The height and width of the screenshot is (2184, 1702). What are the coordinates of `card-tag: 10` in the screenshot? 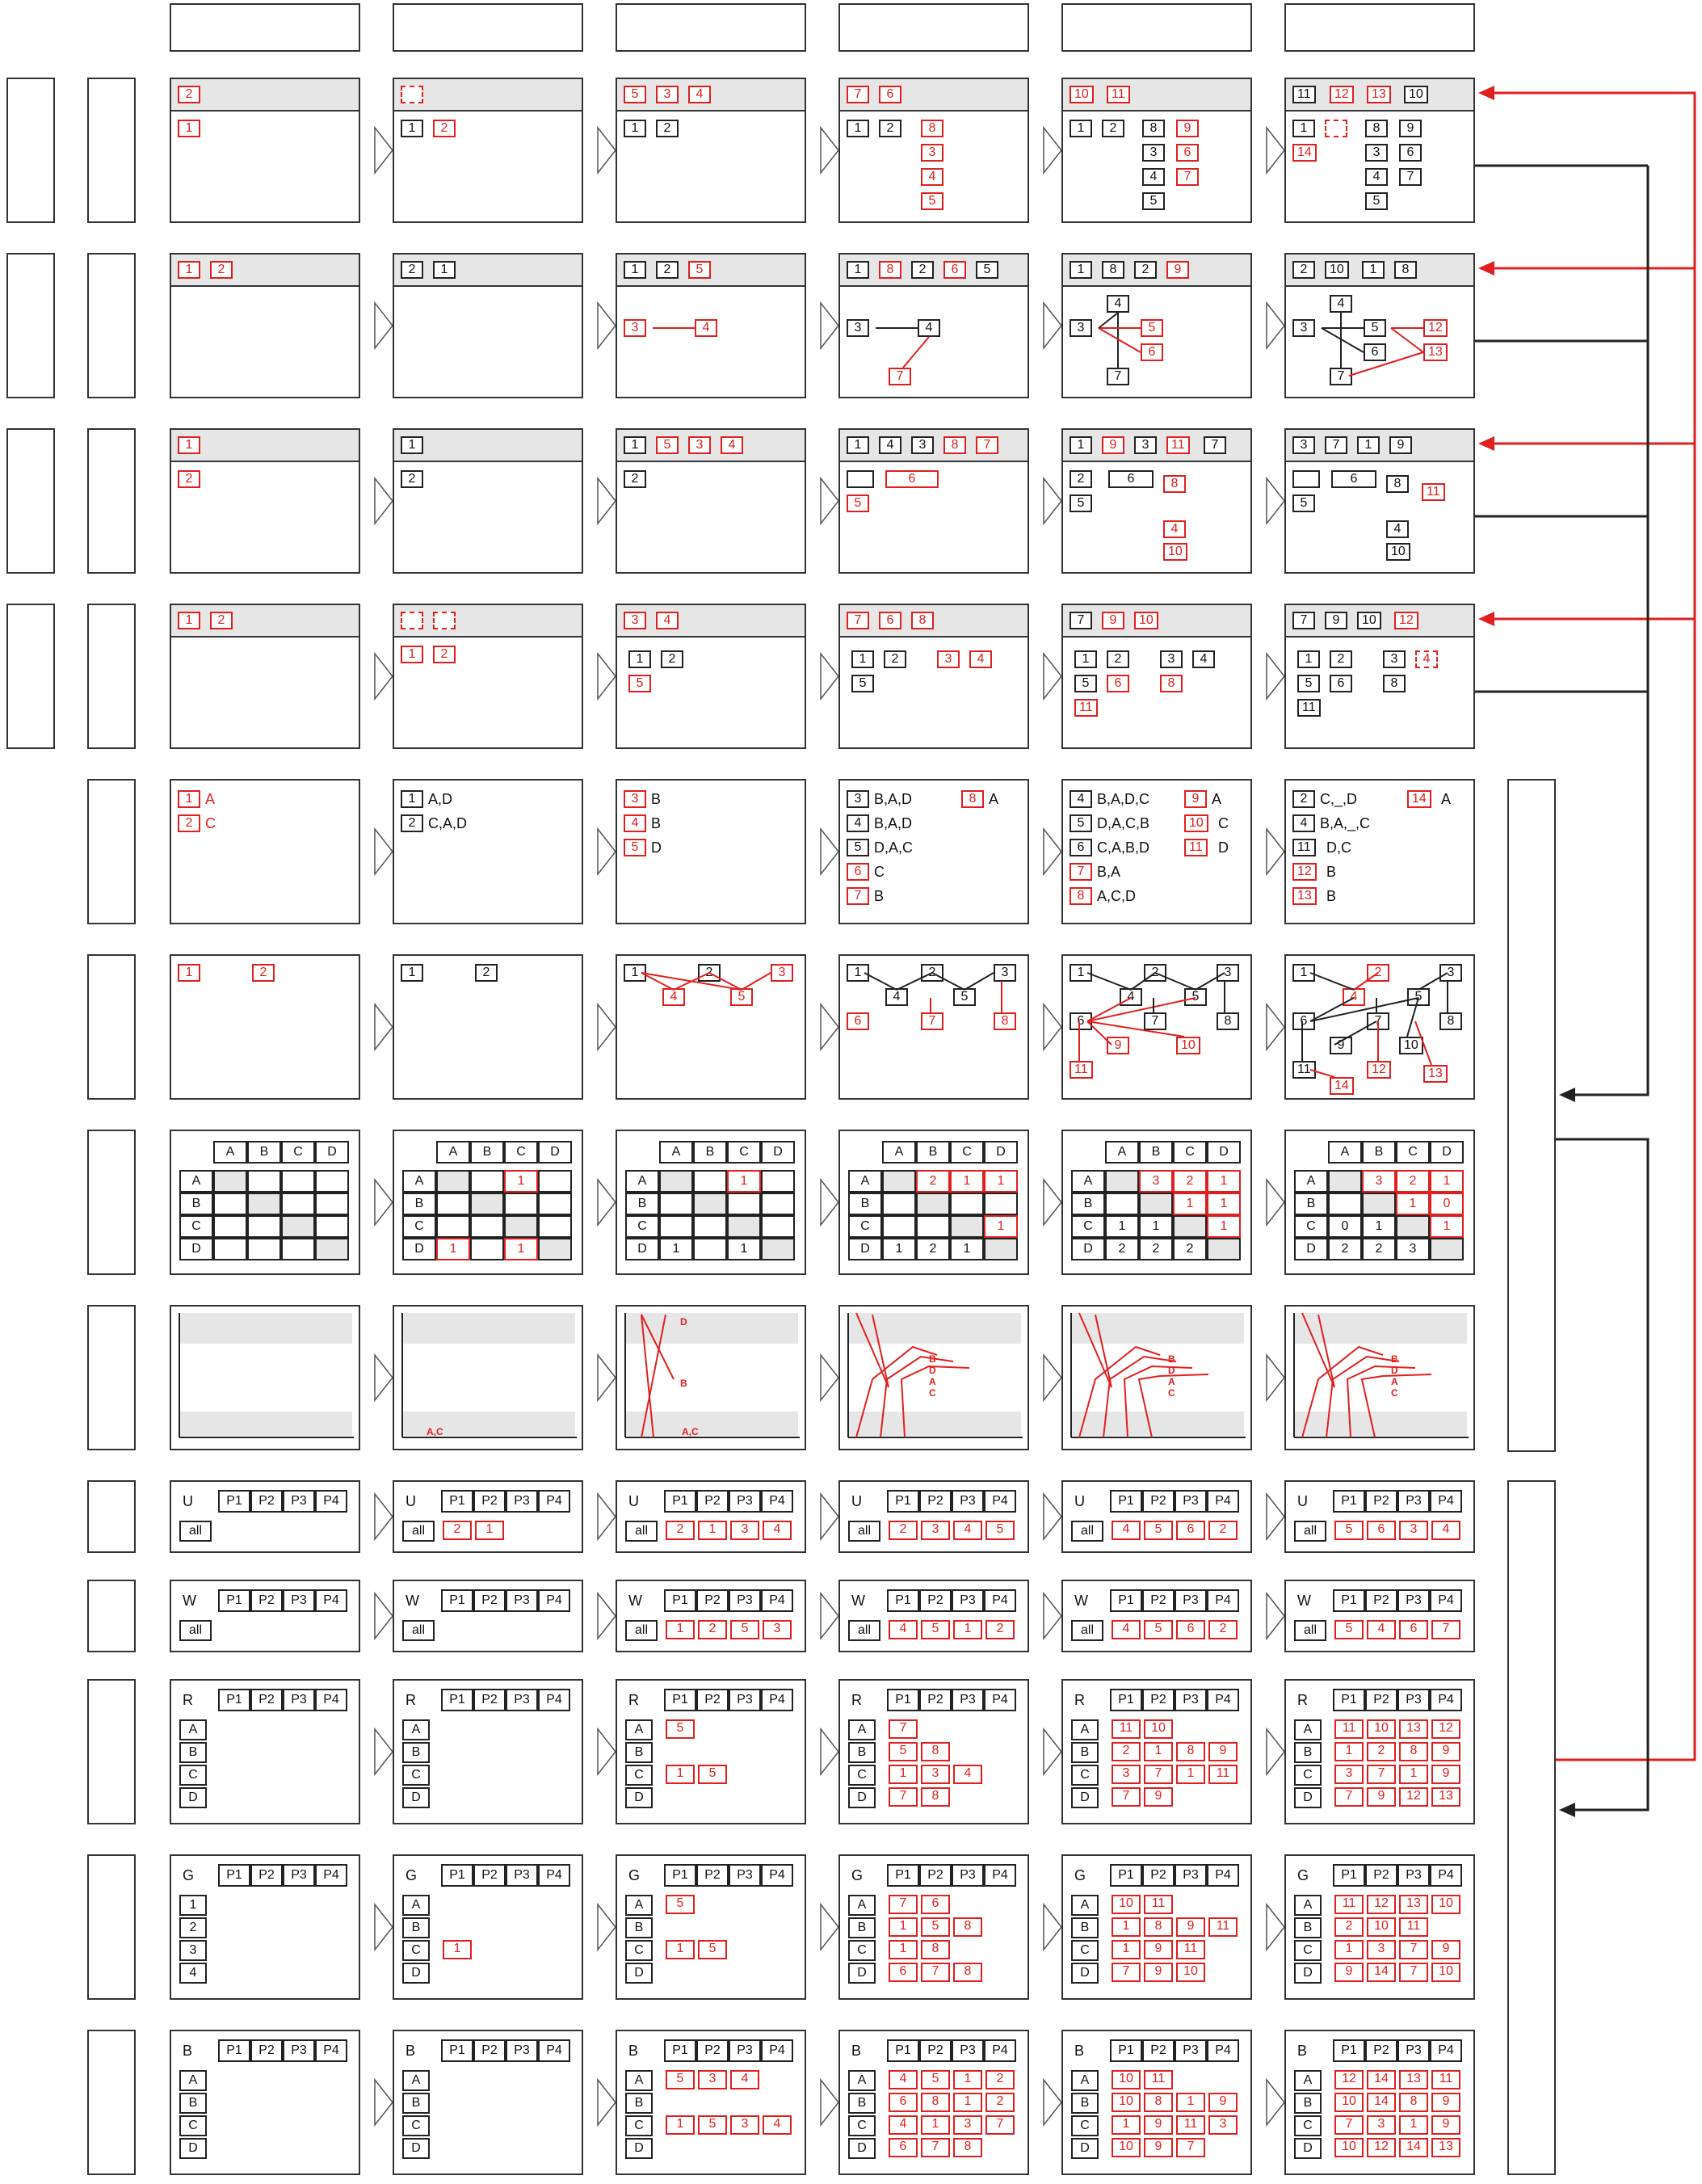 It's located at (1158, 1729).